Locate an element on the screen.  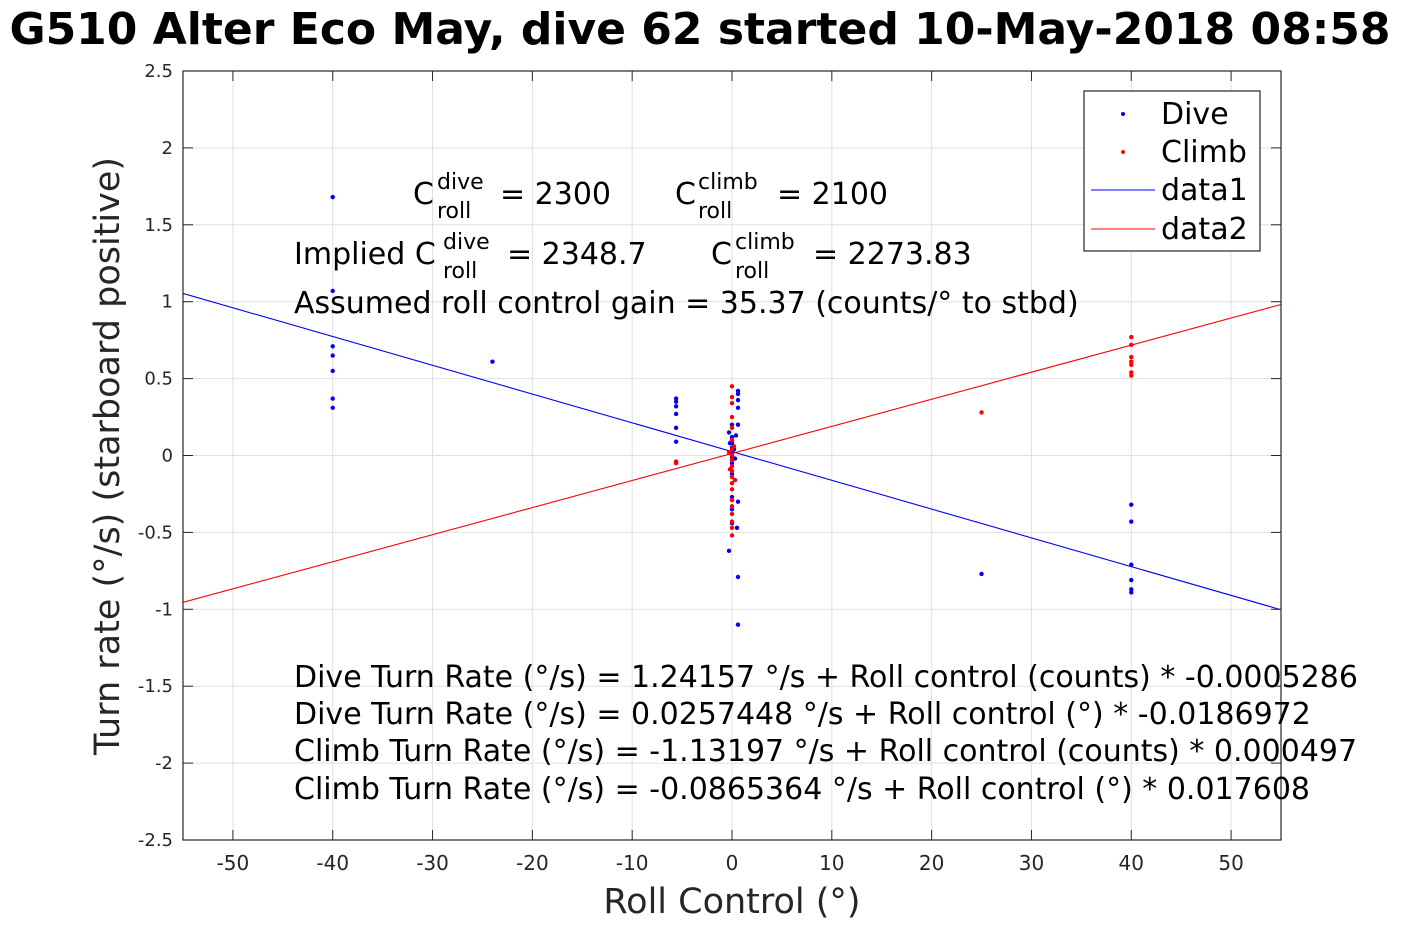
legend-box is located at coordinates (1172, 171).